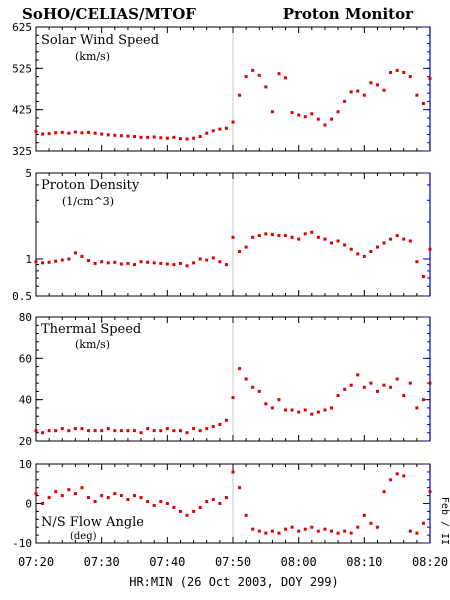 The height and width of the screenshot is (600, 450). Describe the element at coordinates (91, 329) in the screenshot. I see `panel-title: Thermal Speed` at that location.